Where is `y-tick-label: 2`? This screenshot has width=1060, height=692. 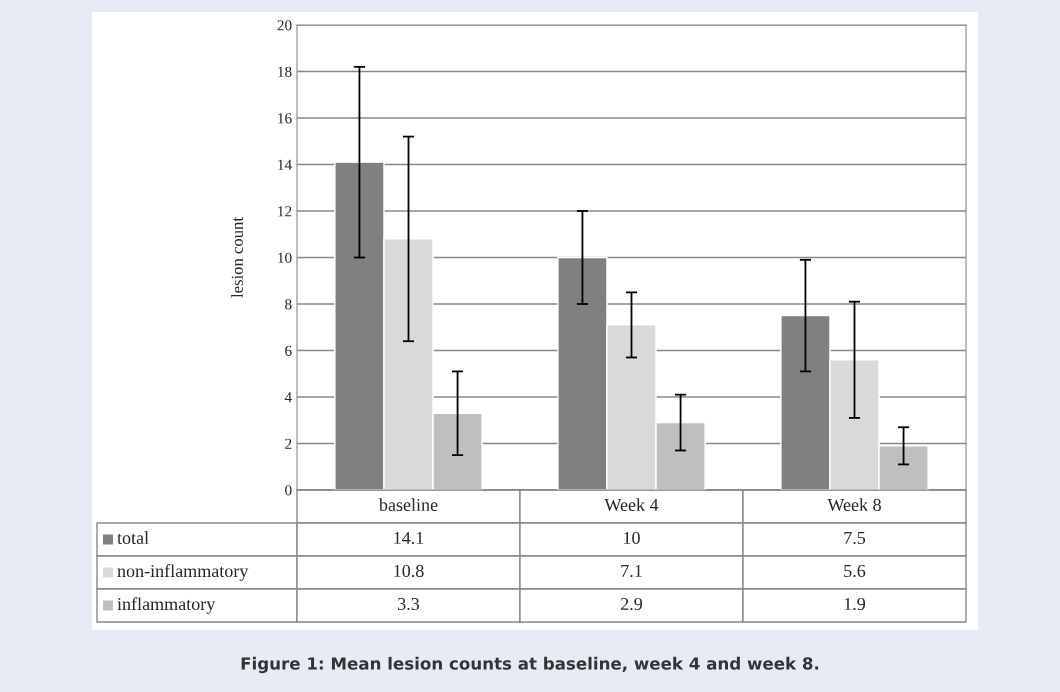
y-tick-label: 2 is located at coordinates (288, 443).